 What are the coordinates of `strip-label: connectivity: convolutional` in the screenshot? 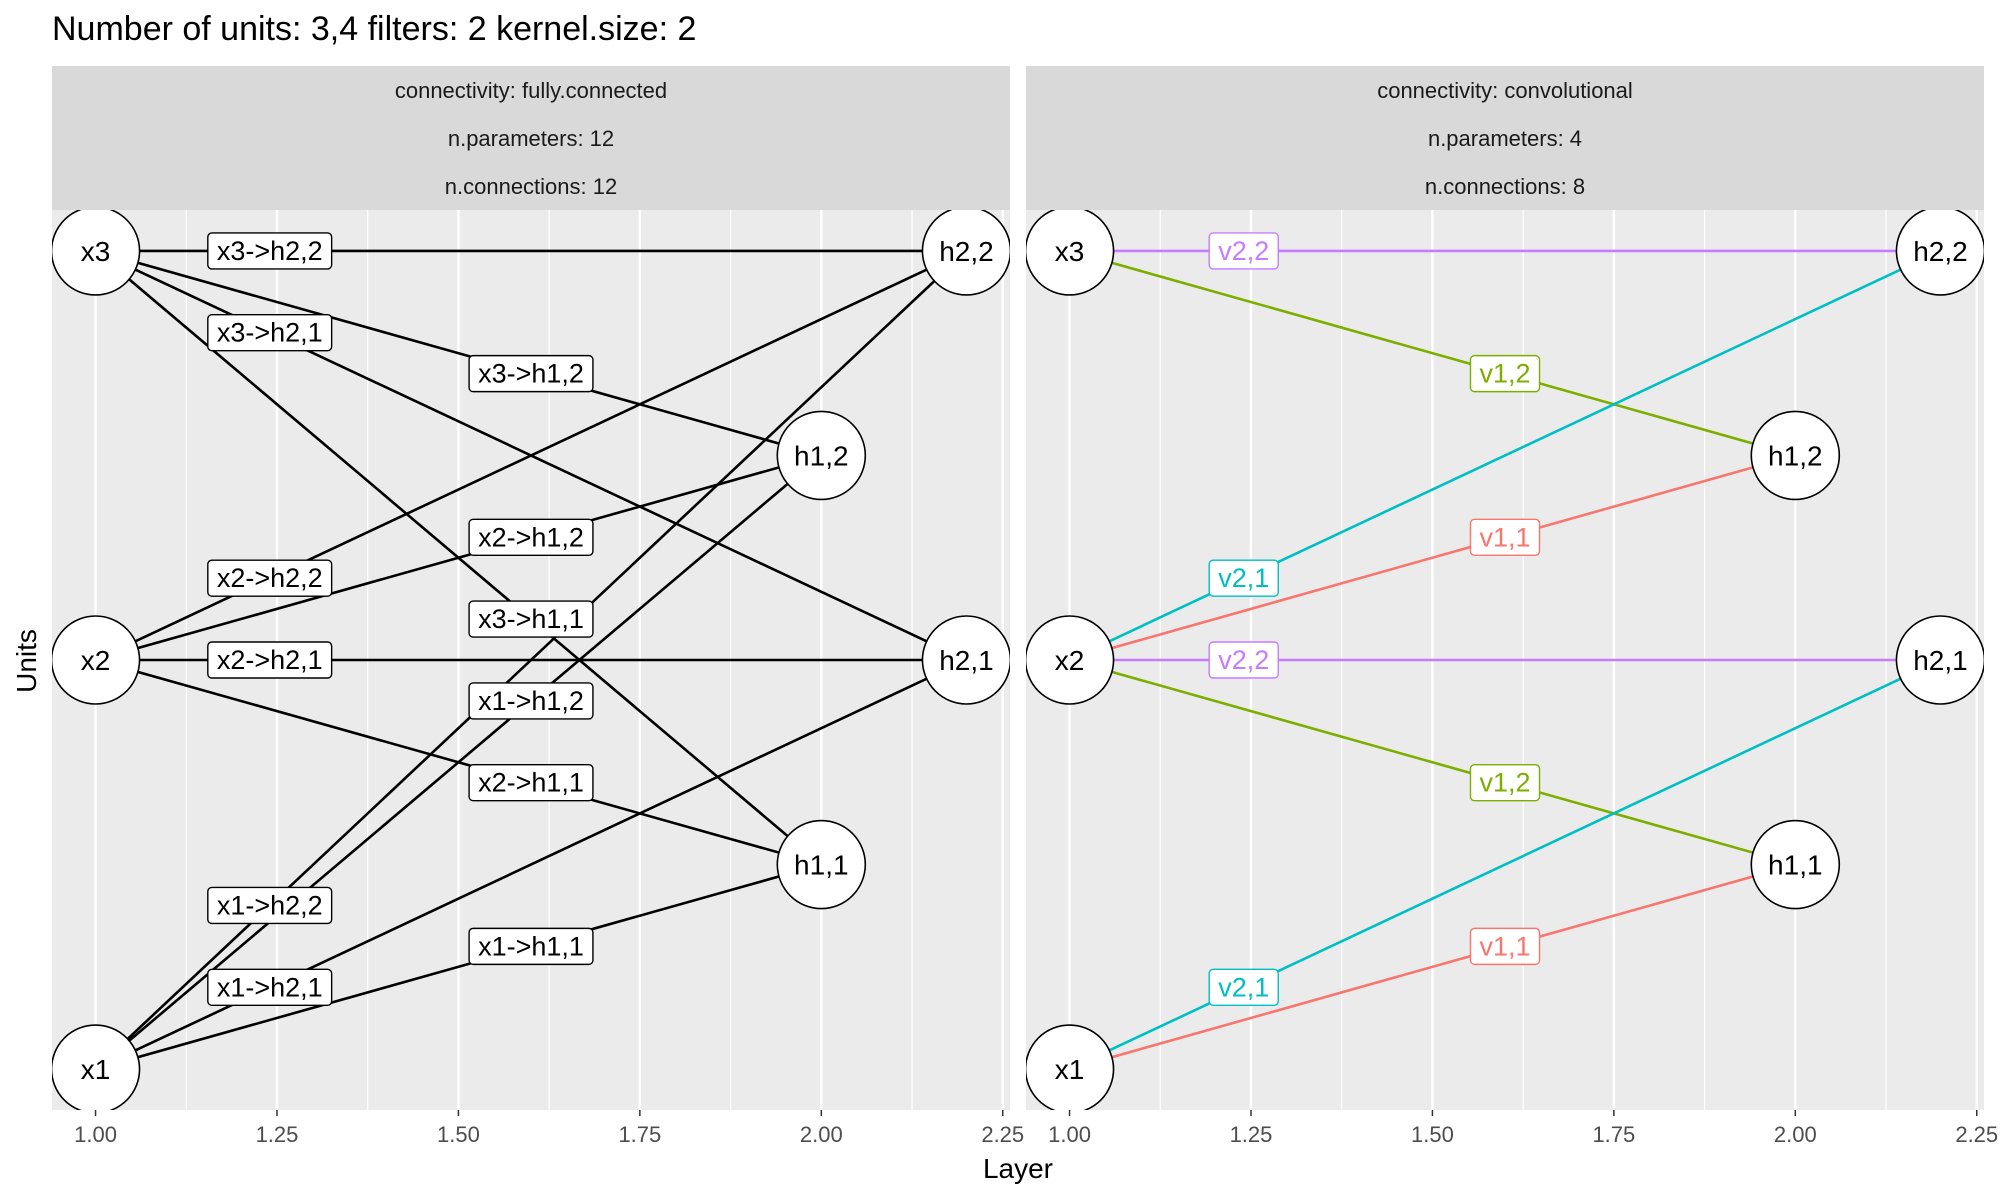 It's located at (1505, 90).